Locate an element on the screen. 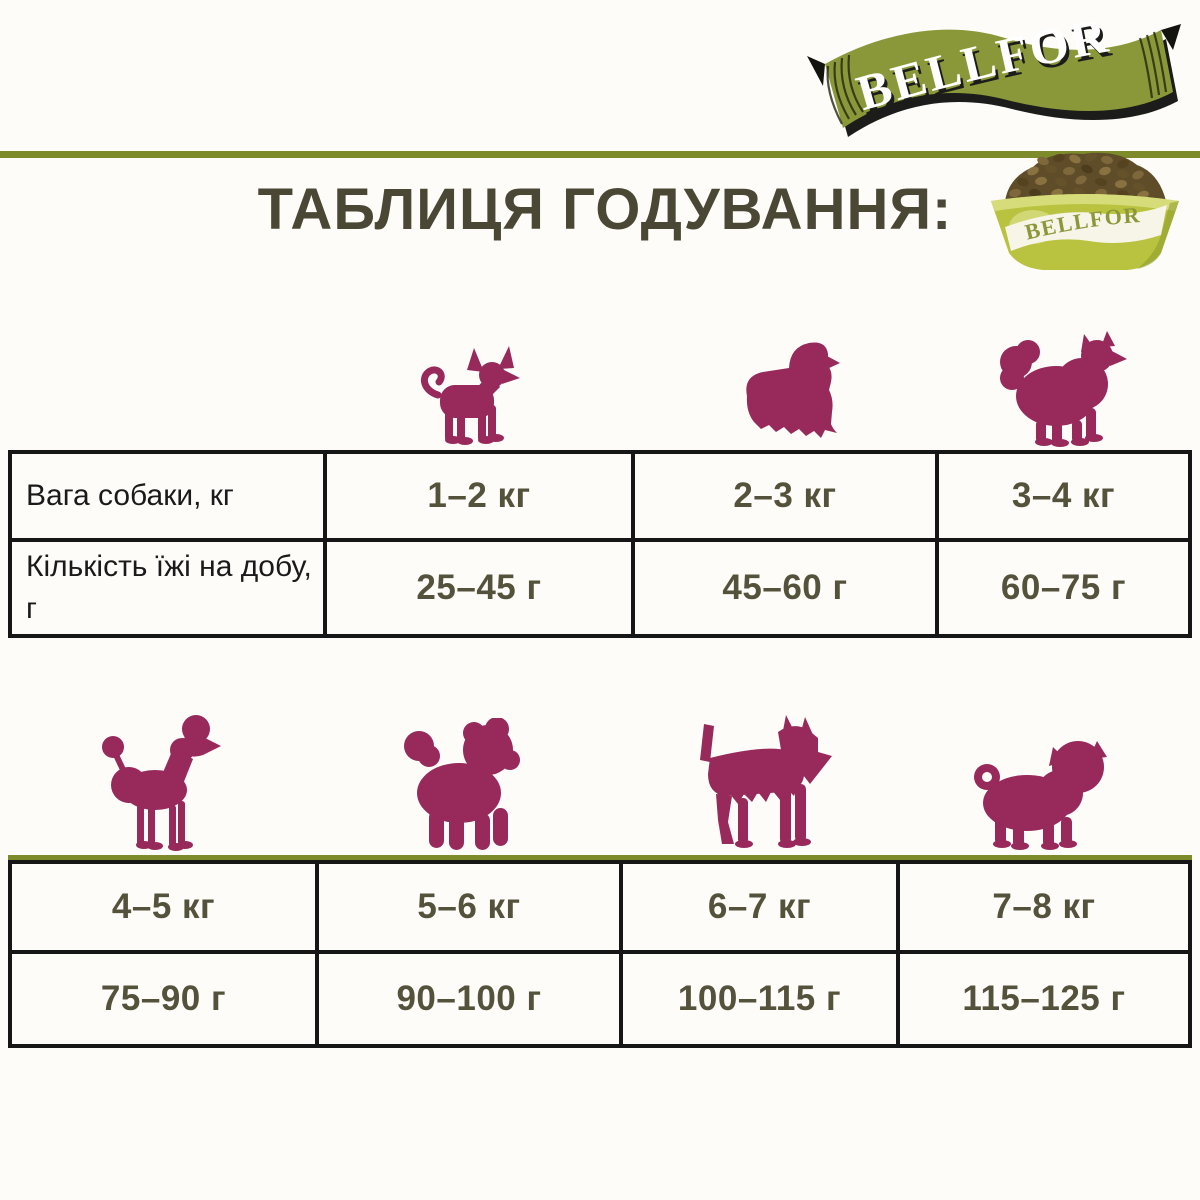 This screenshot has height=1200, width=1200. table2-olive-accent-line is located at coordinates (600, 857).